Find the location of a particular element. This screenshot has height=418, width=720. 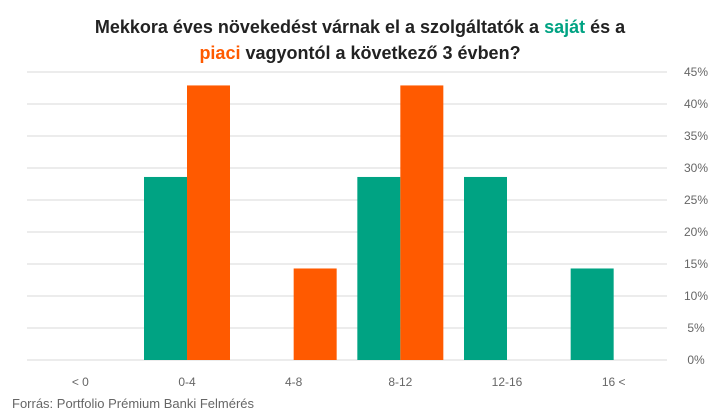

y-tick-label: 0% is located at coordinates (696, 360).